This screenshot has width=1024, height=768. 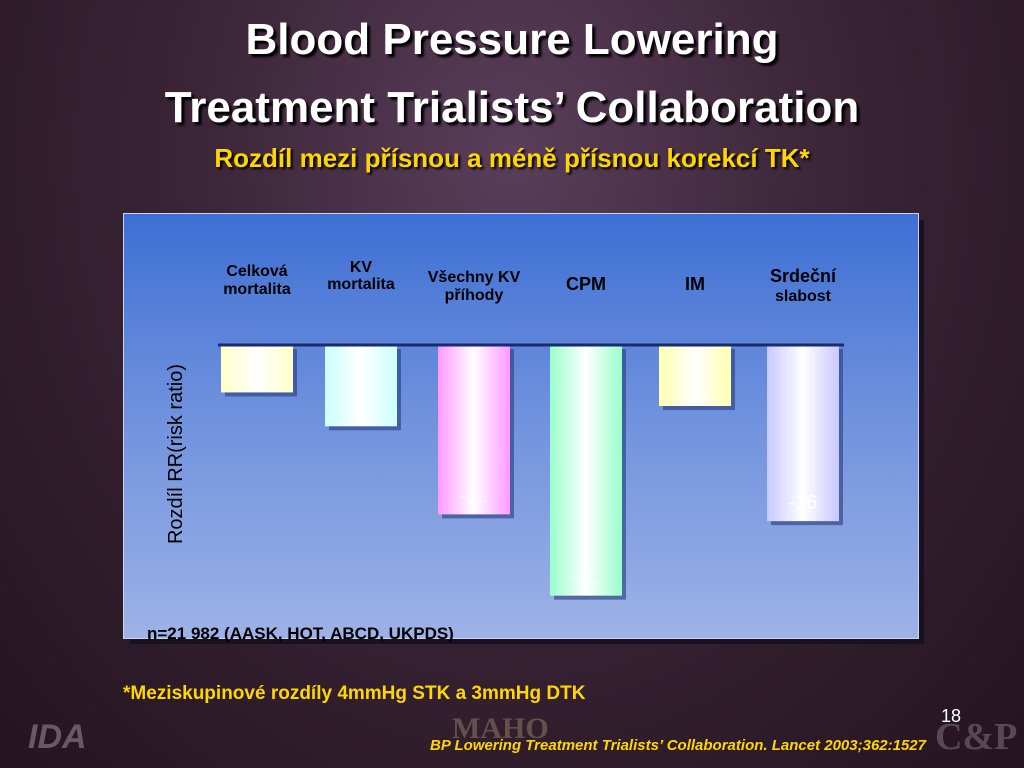 I want to click on category-label: IM, so click(x=695, y=284).